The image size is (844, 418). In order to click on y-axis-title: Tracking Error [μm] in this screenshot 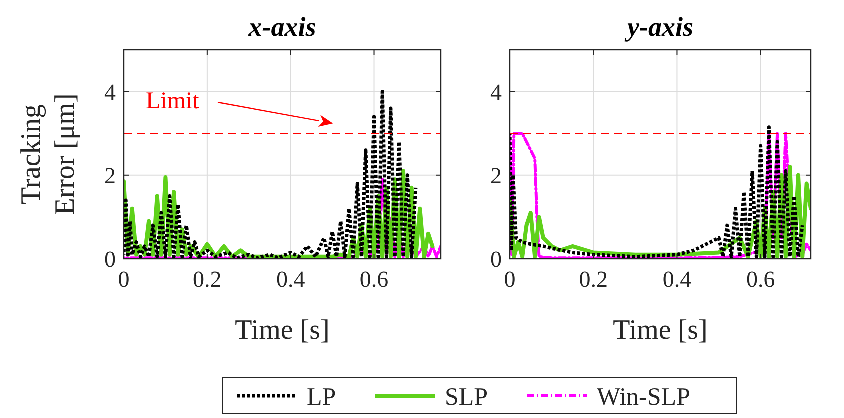, I will do `click(48, 155)`.